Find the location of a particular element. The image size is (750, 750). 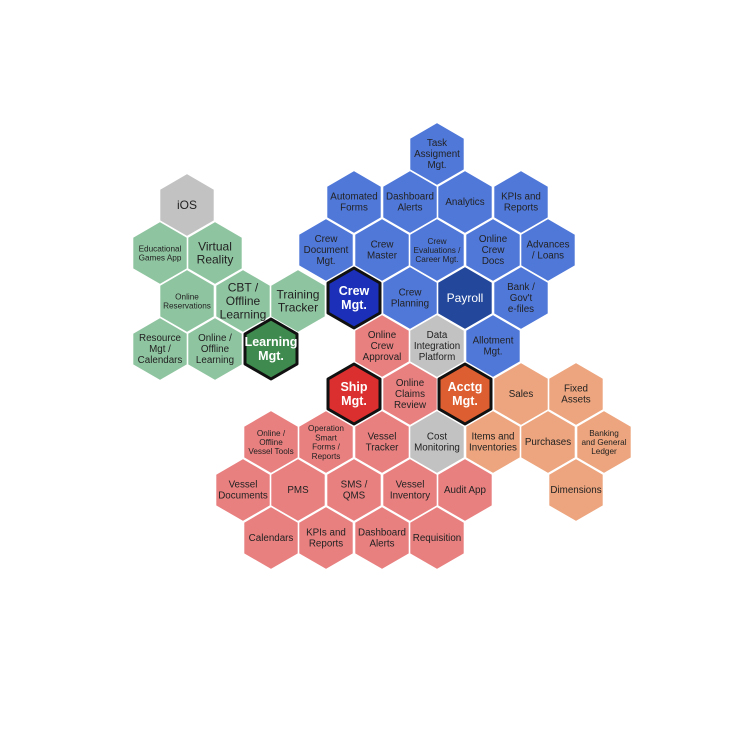

hex-label-line: Sales is located at coordinates (521, 394).